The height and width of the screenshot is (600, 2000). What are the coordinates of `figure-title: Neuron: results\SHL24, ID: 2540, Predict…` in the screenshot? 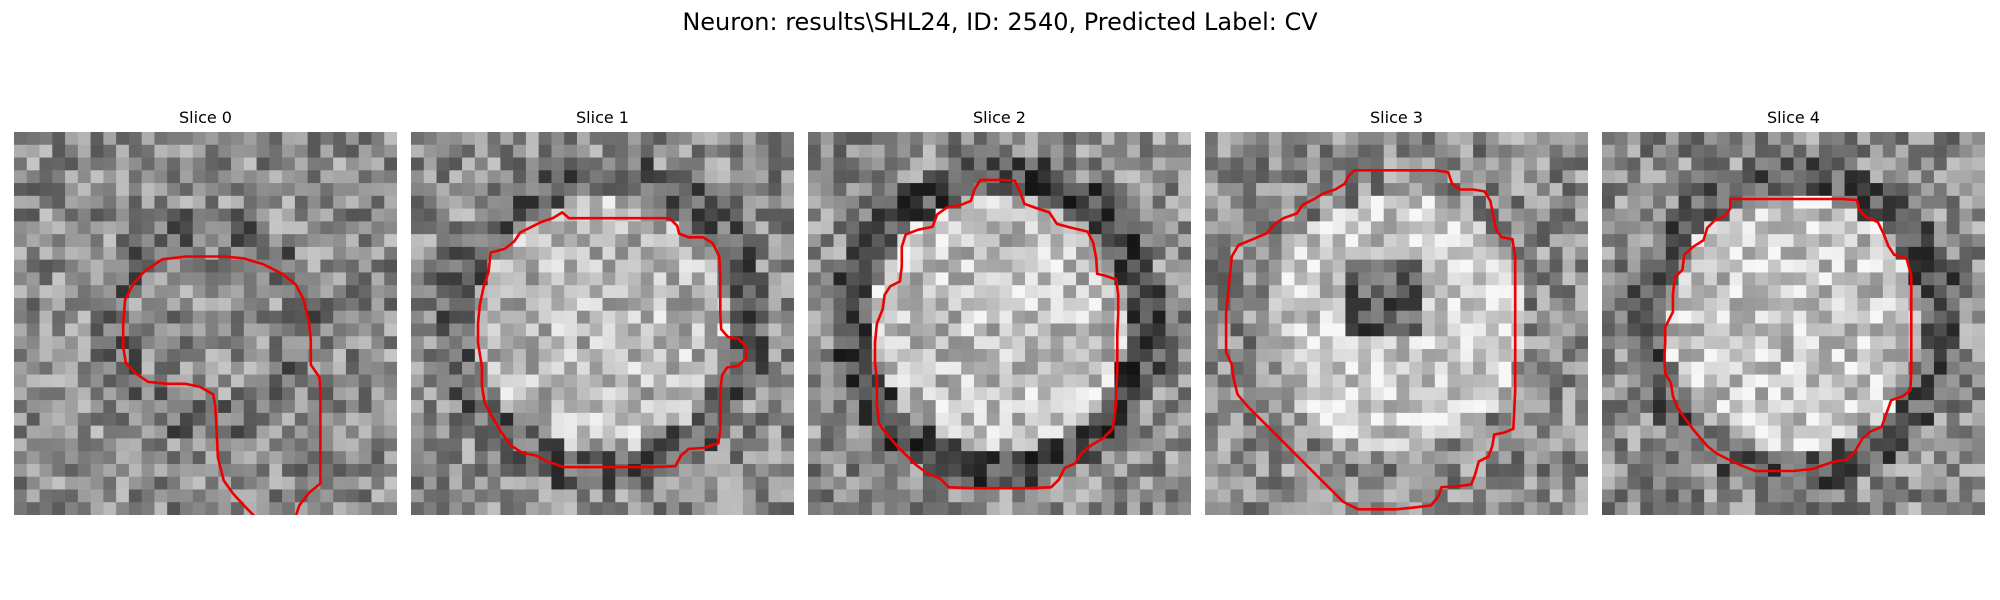 It's located at (1000, 22).